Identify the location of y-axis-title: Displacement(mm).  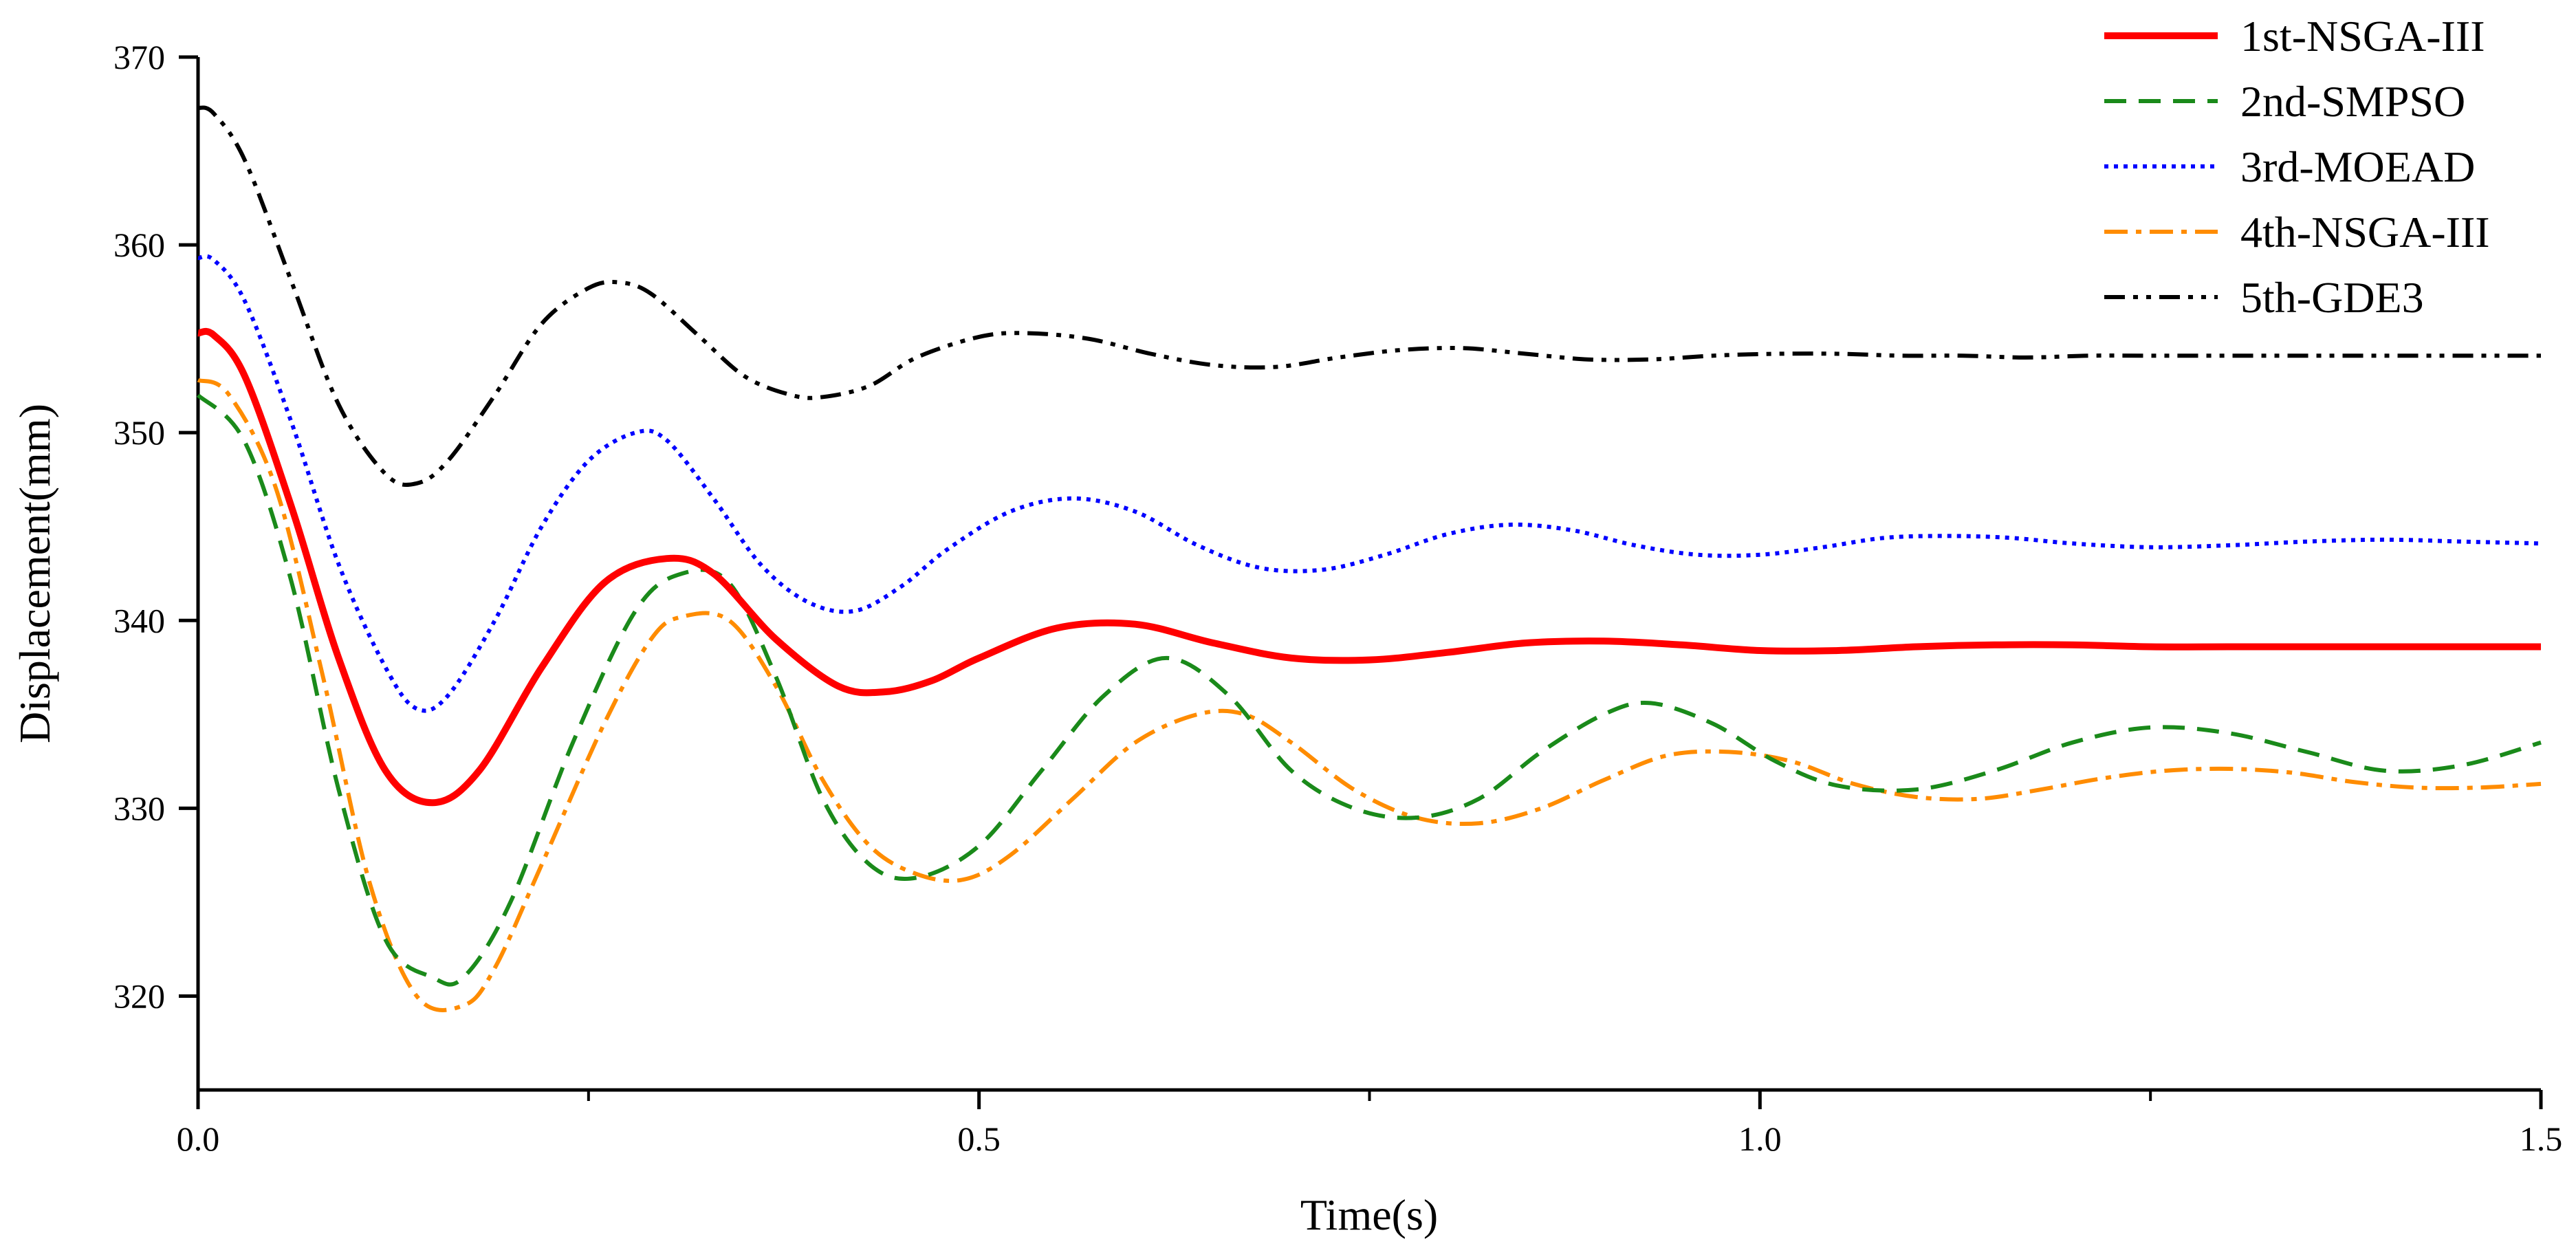
(34, 573).